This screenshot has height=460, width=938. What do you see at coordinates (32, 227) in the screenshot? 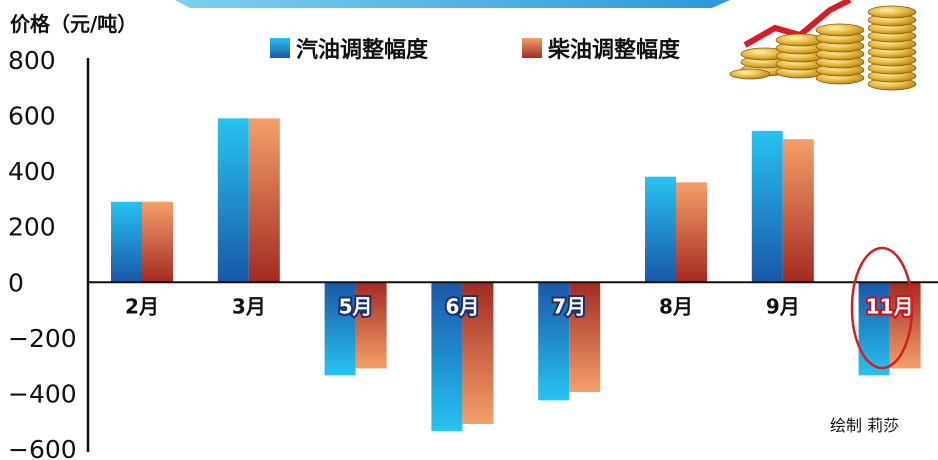
I see `y-tick-label: 200` at bounding box center [32, 227].